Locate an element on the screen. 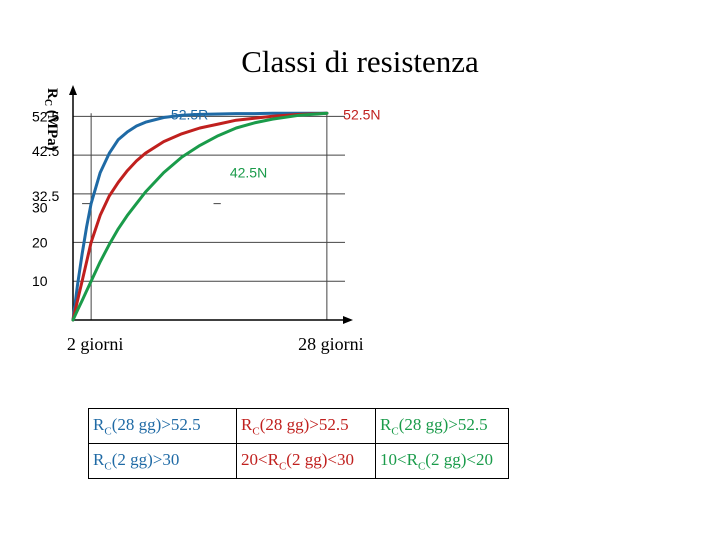 Image resolution: width=720 pixels, height=540 pixels. y-tick-label-30: 30 is located at coordinates (40, 208).